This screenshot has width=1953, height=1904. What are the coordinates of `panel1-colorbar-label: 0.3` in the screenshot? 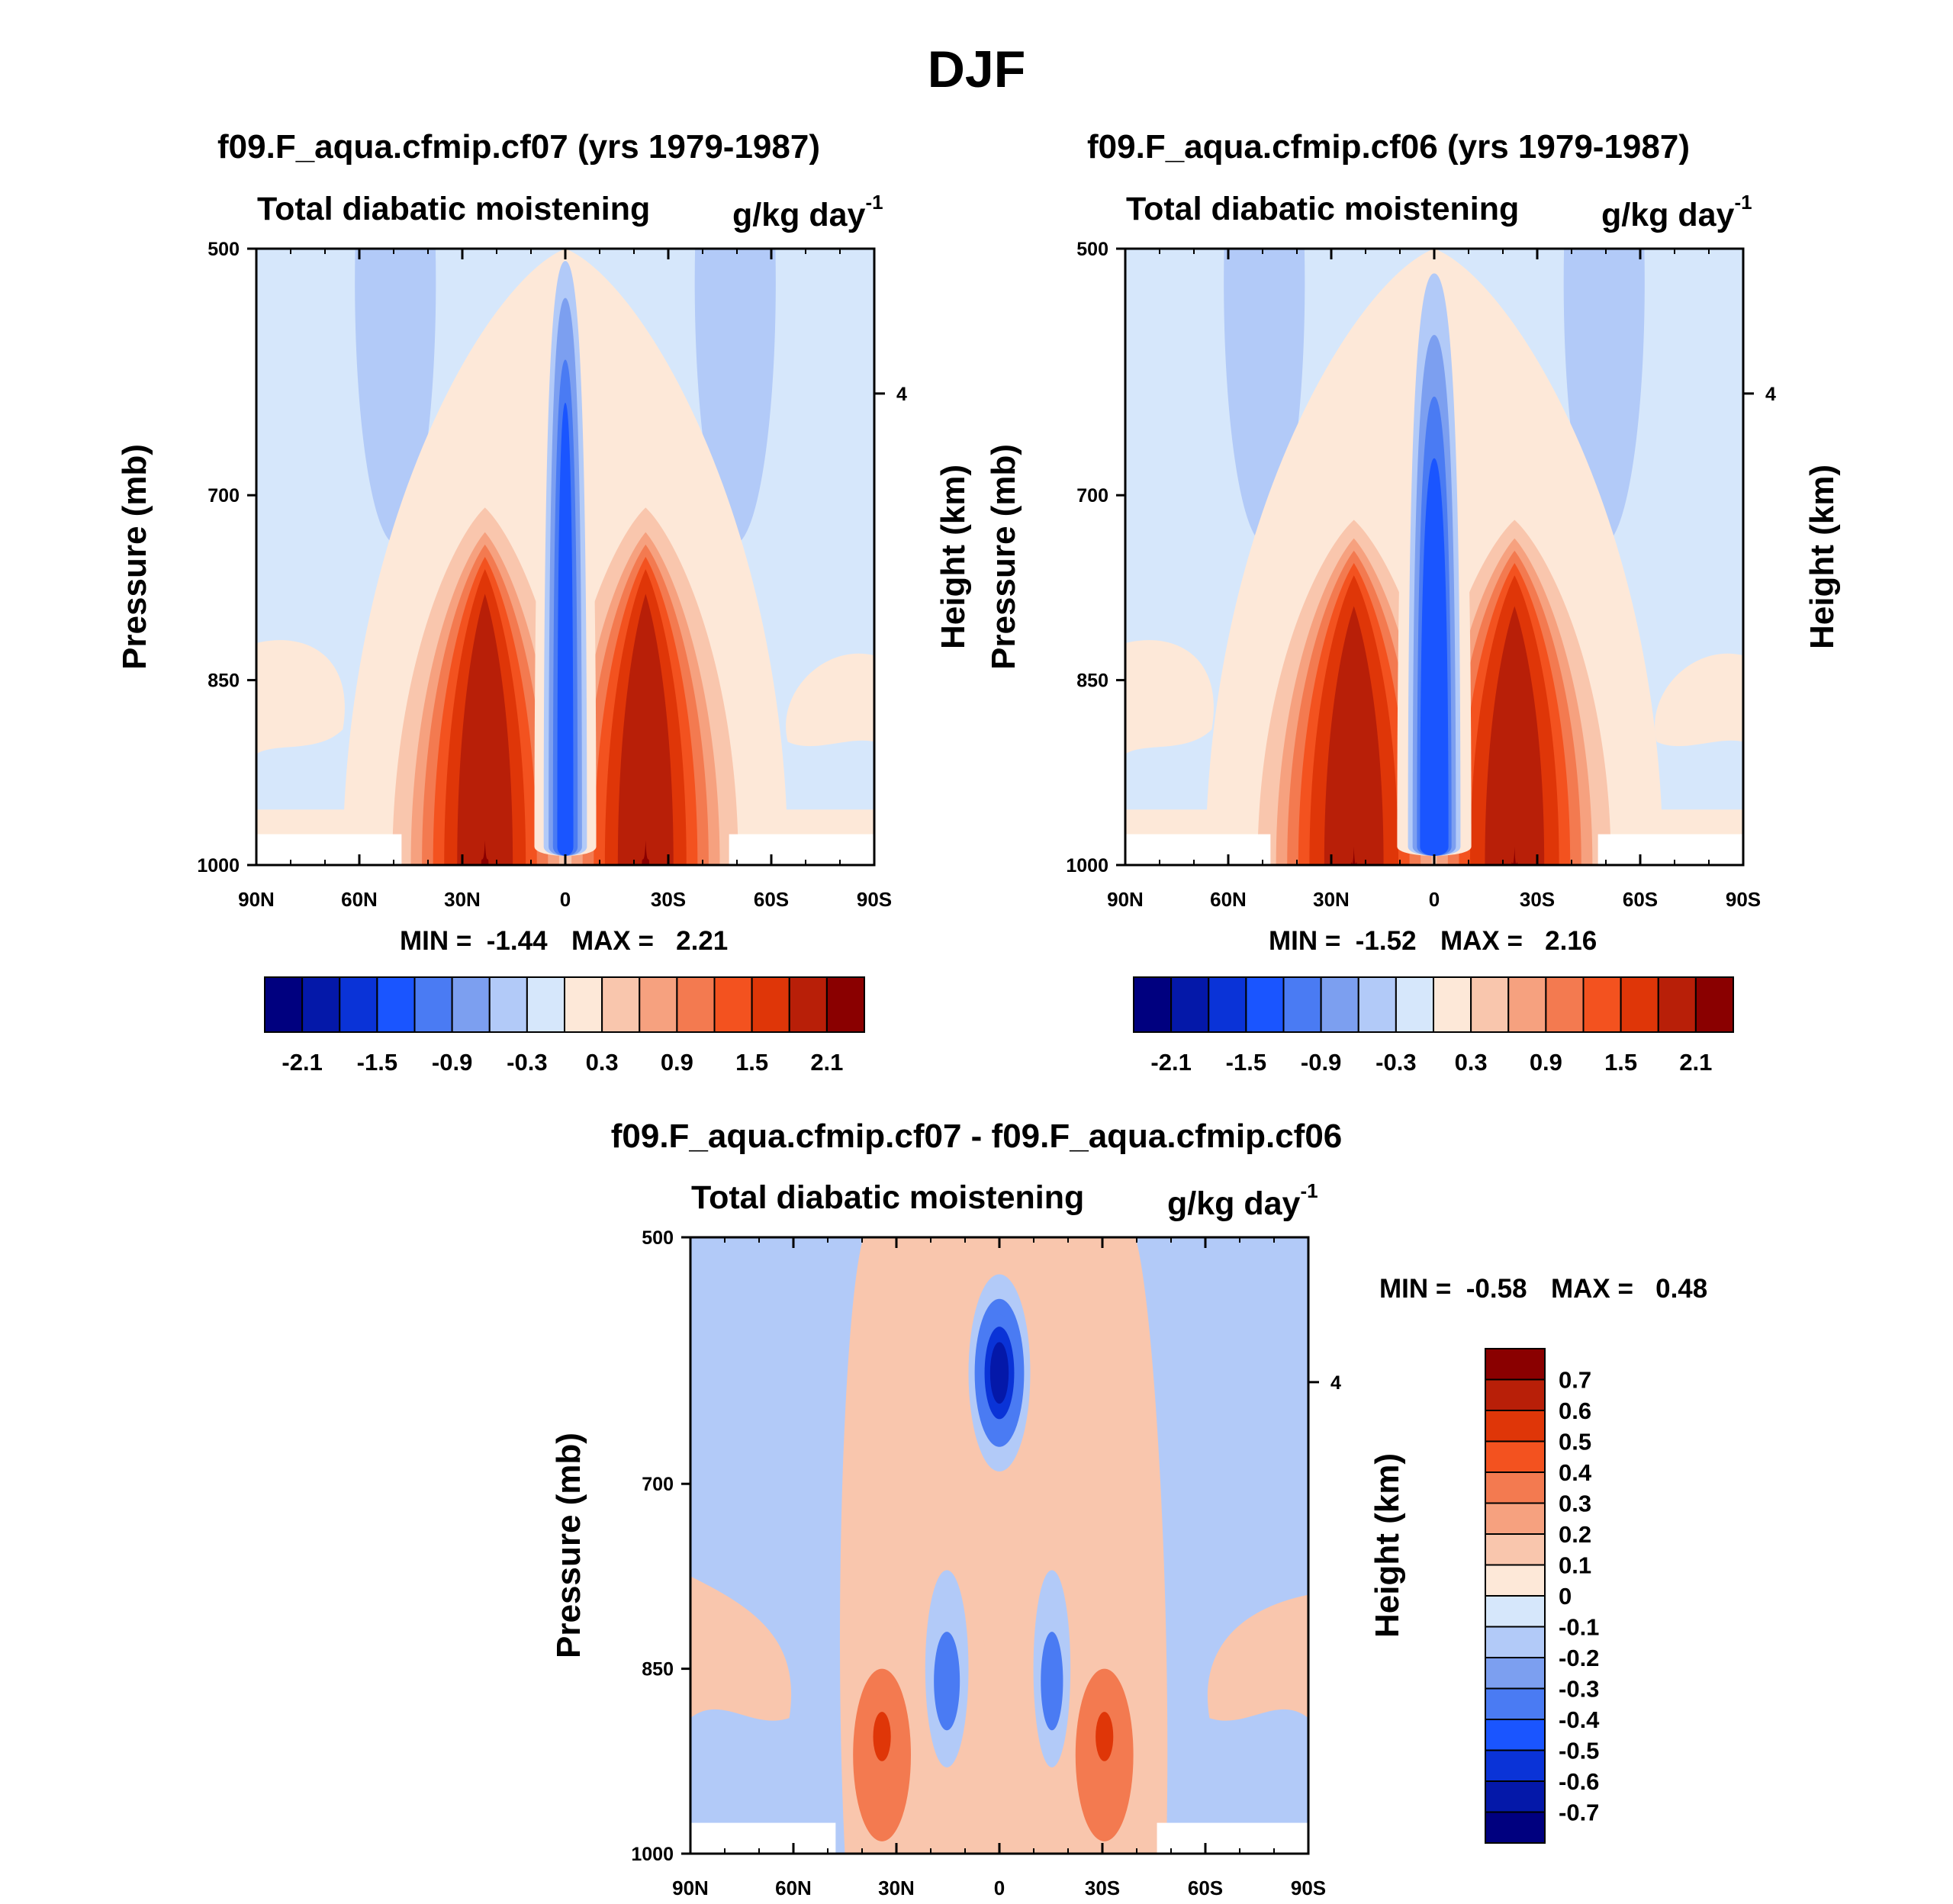 It's located at (603, 1062).